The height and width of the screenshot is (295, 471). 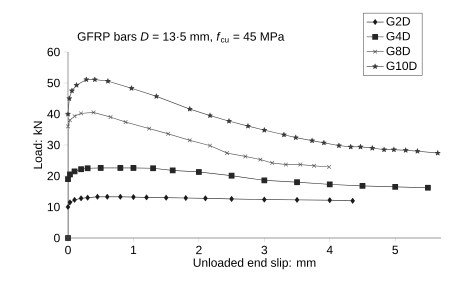 What do you see at coordinates (255, 264) in the screenshot?
I see `x-axis-title: Unloaded end slip: mm` at bounding box center [255, 264].